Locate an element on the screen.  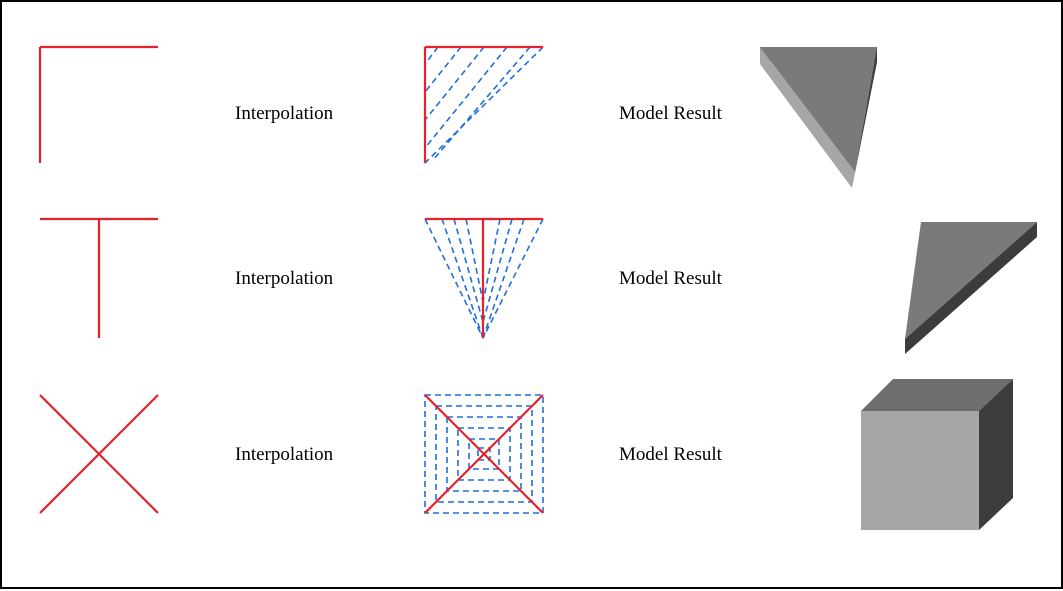
cube-front-face is located at coordinates (920, 470).